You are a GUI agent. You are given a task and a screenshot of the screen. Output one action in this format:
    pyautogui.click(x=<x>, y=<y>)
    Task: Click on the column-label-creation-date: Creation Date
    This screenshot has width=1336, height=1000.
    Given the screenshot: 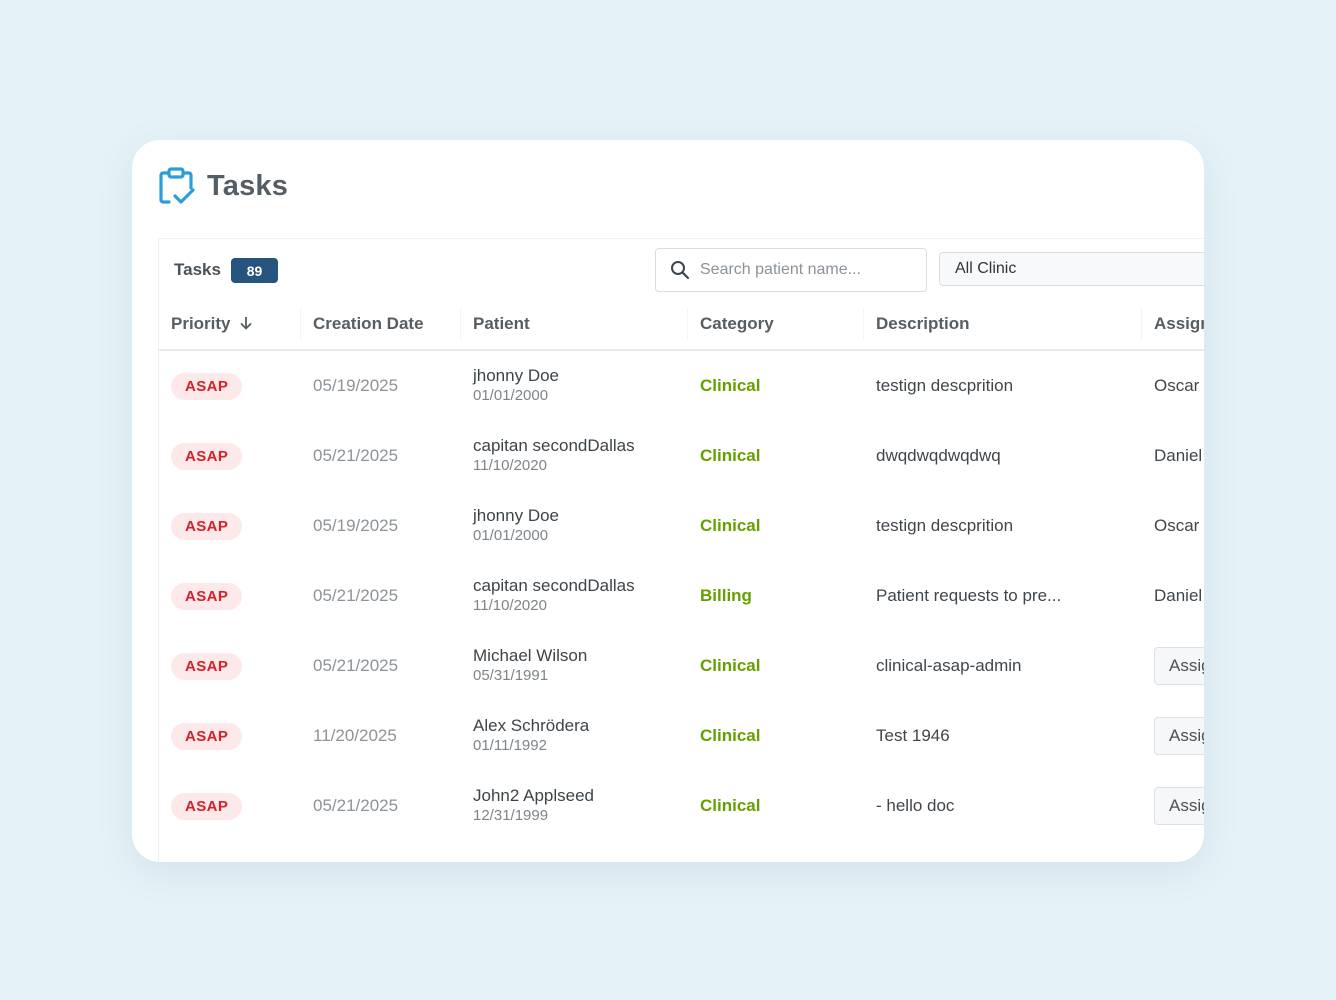 What is the action you would take?
    pyautogui.click(x=368, y=323)
    